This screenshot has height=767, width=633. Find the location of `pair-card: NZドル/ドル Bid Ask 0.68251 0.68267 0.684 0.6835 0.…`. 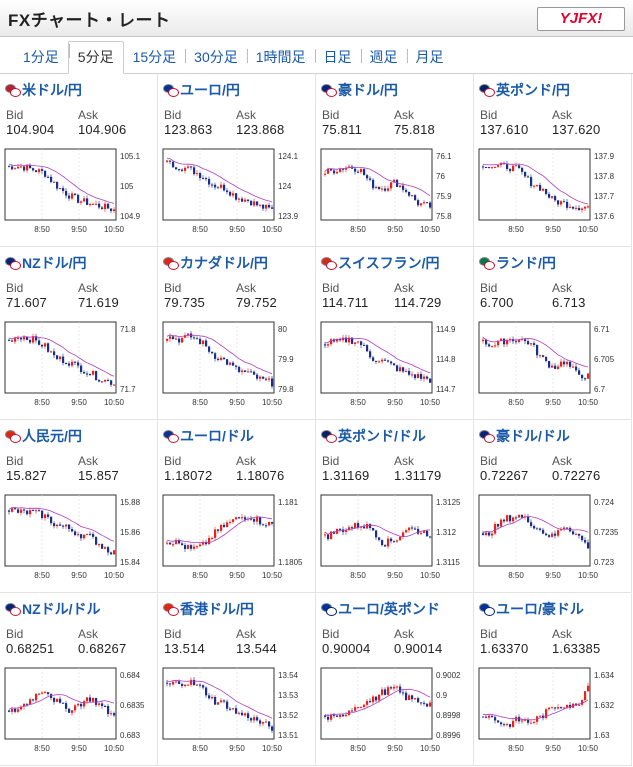

pair-card: NZドル/ドル Bid Ask 0.68251 0.68267 0.684 0.6835 0.… is located at coordinates (79, 679).